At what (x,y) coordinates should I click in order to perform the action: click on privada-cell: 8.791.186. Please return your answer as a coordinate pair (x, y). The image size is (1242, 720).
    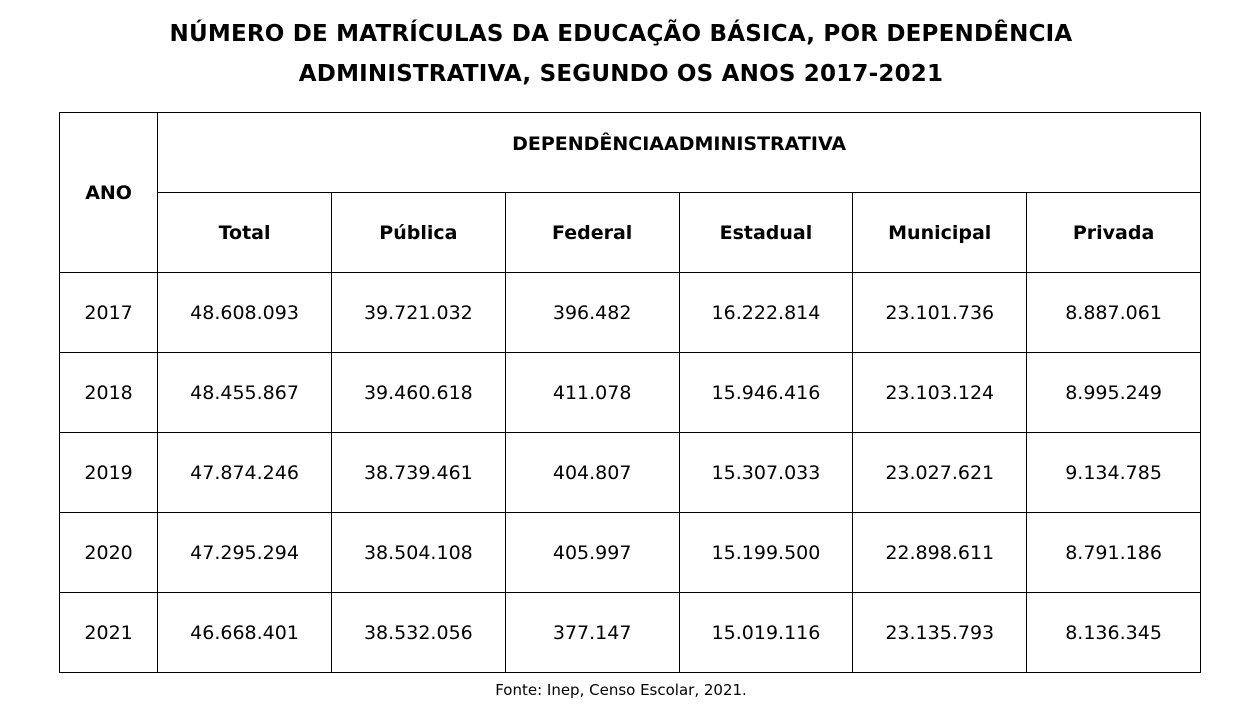
    Looking at the image, I should click on (1113, 552).